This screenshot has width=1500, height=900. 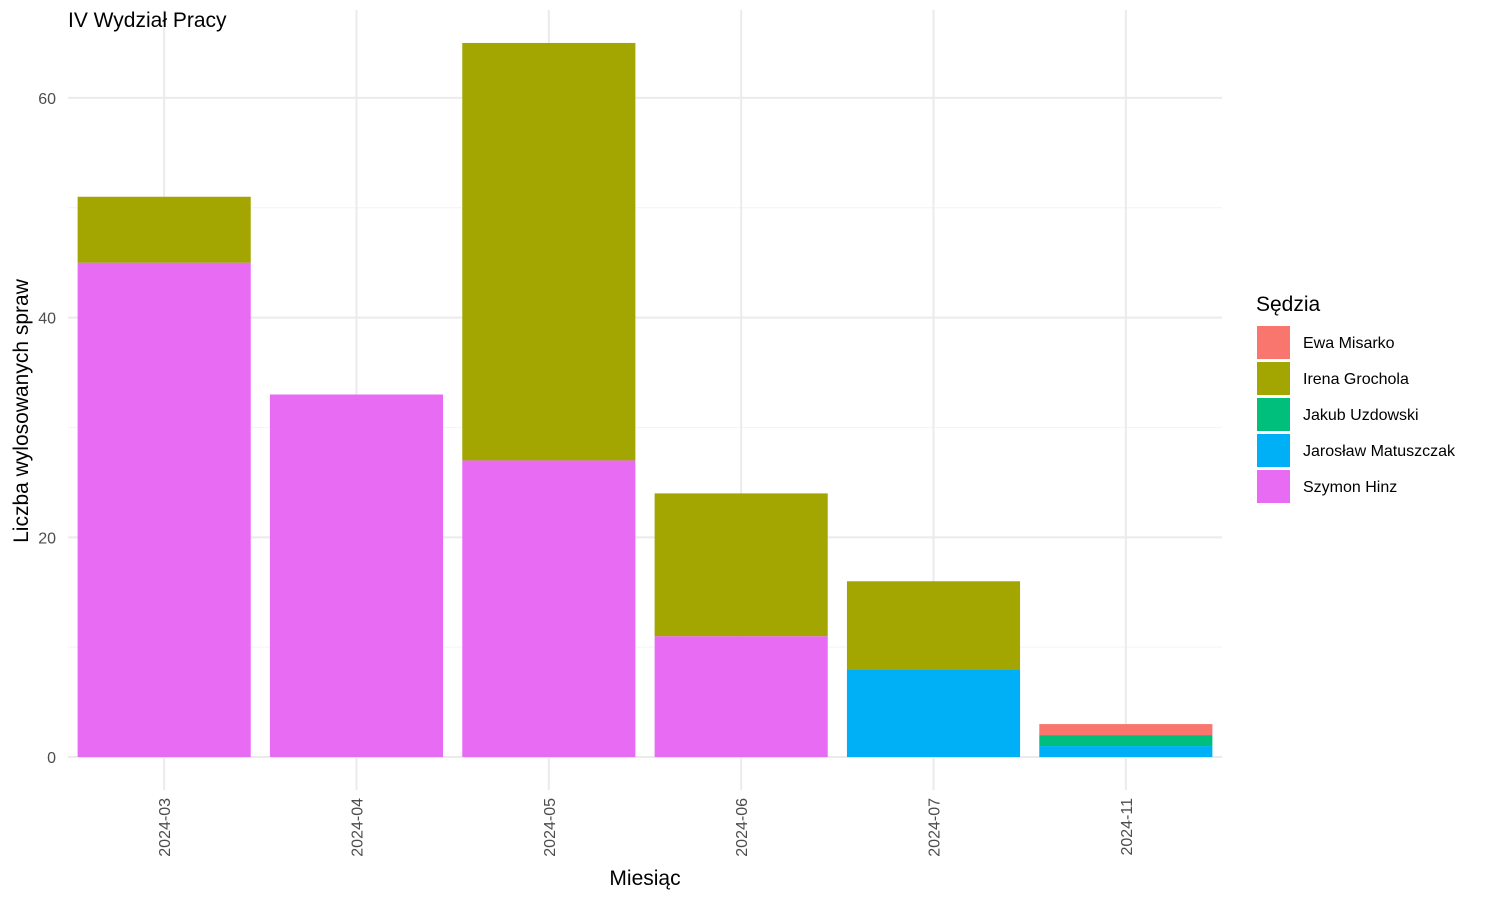 What do you see at coordinates (1288, 304) in the screenshot?
I see `legend-title: Sędzia` at bounding box center [1288, 304].